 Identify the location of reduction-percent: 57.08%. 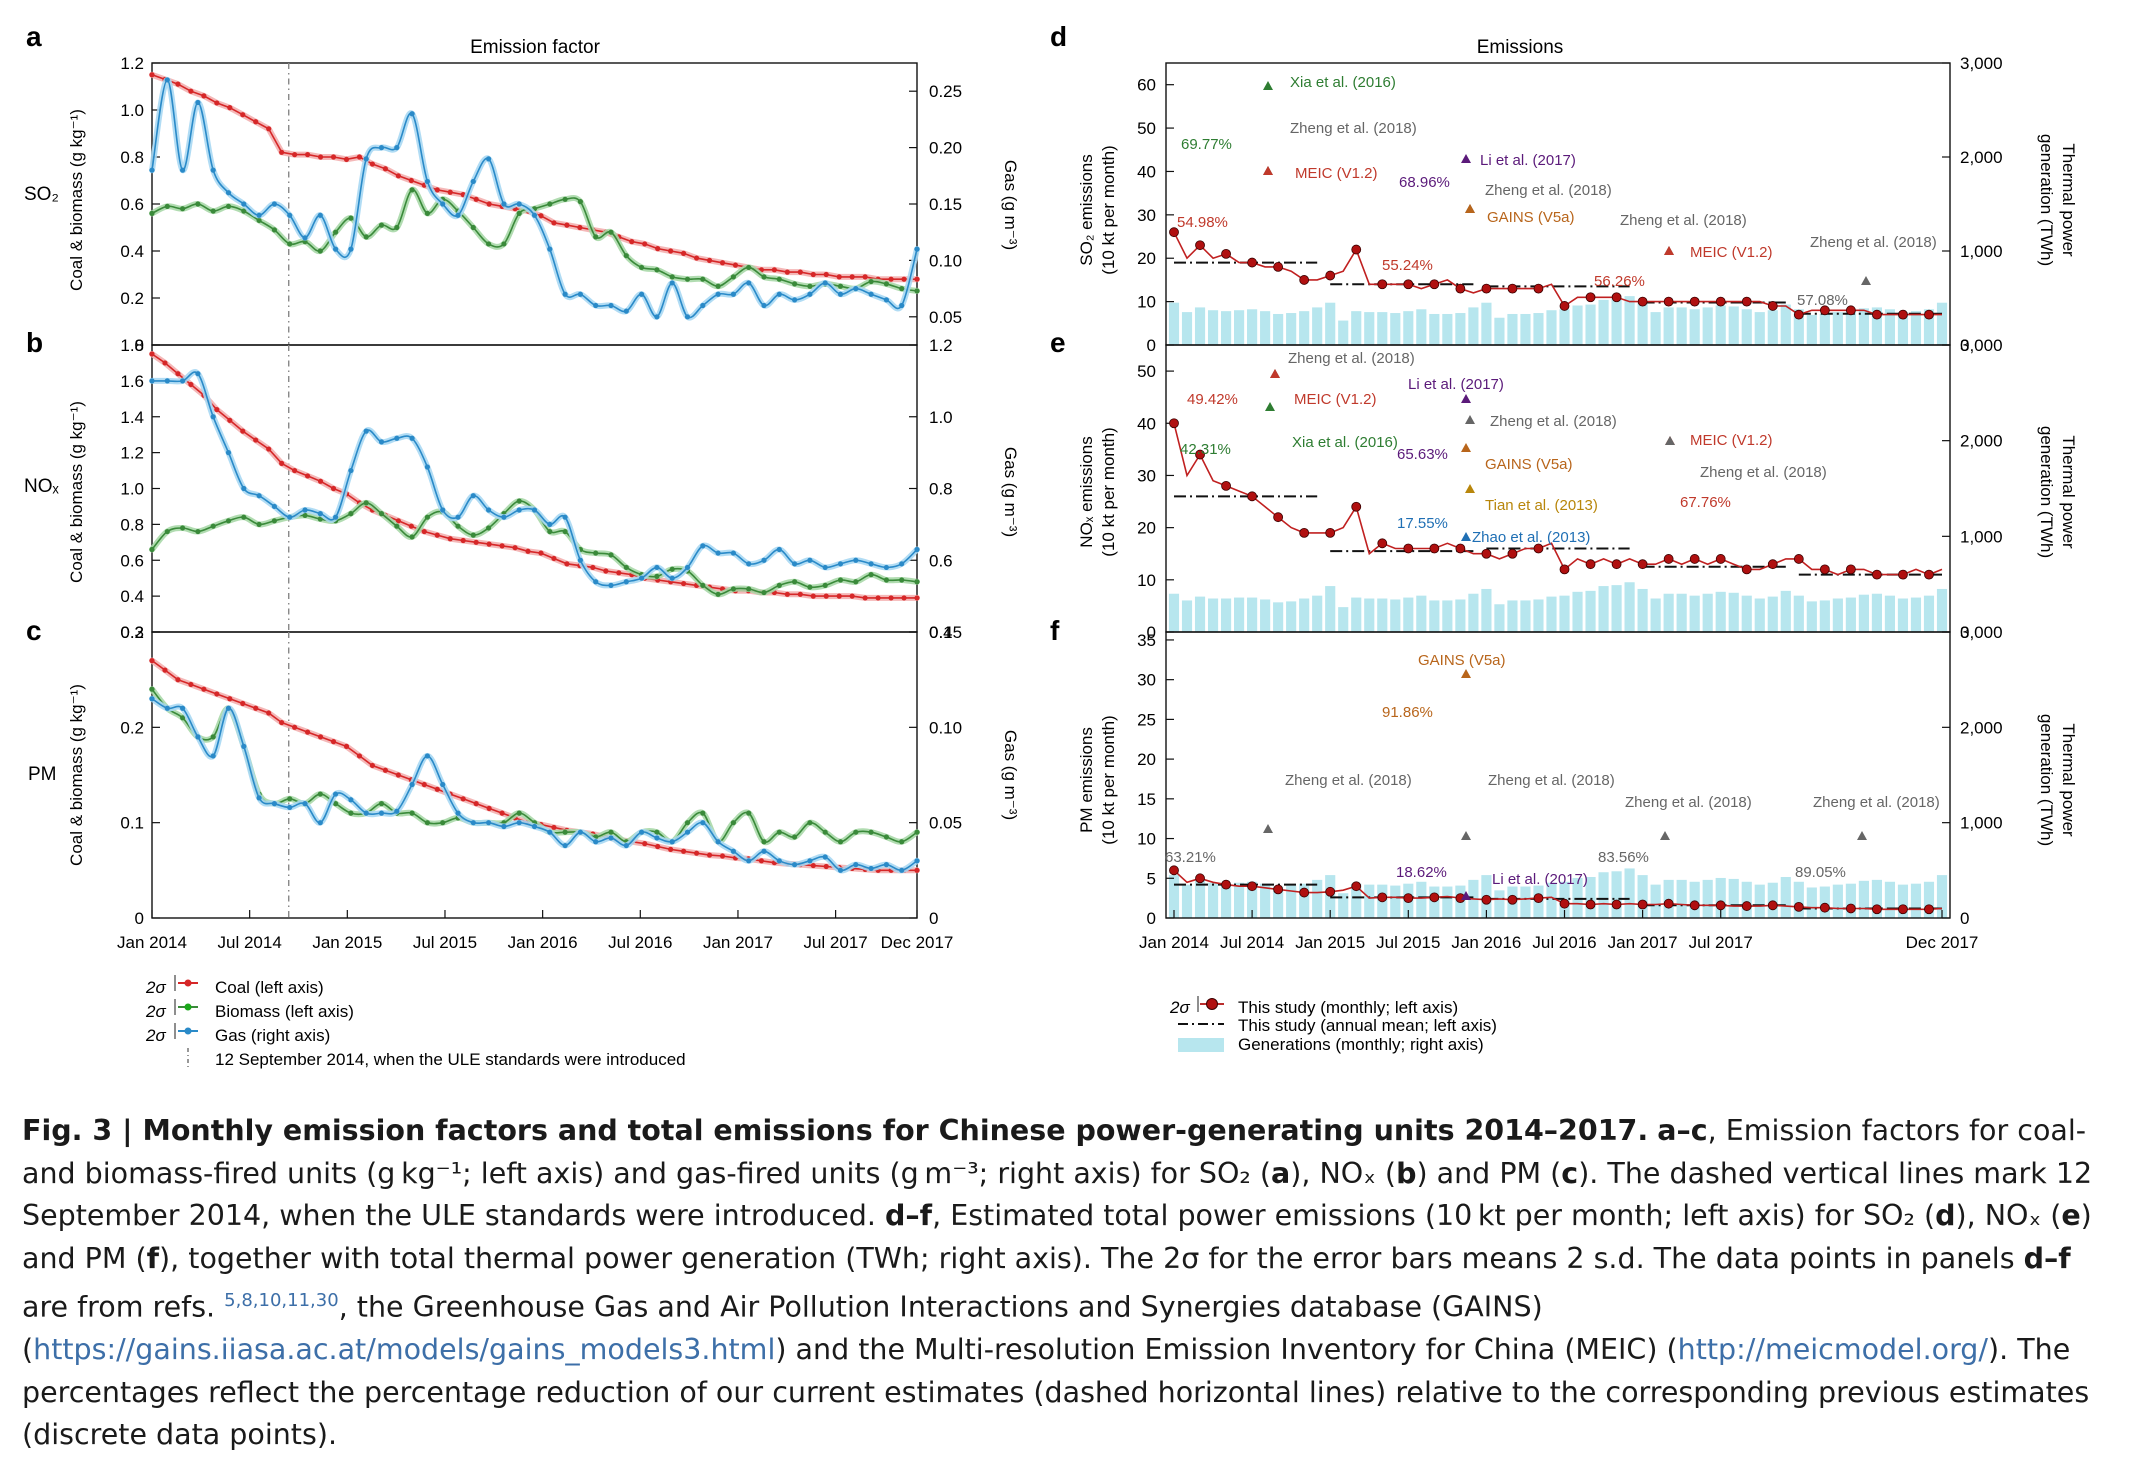
(1822, 300).